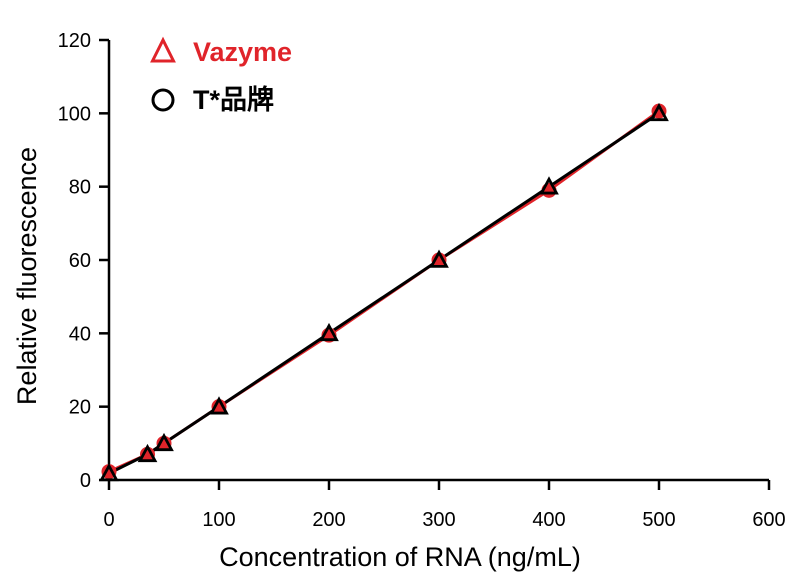 This screenshot has height=585, width=800. Describe the element at coordinates (328, 520) in the screenshot. I see `x-tick-label: 200` at that location.